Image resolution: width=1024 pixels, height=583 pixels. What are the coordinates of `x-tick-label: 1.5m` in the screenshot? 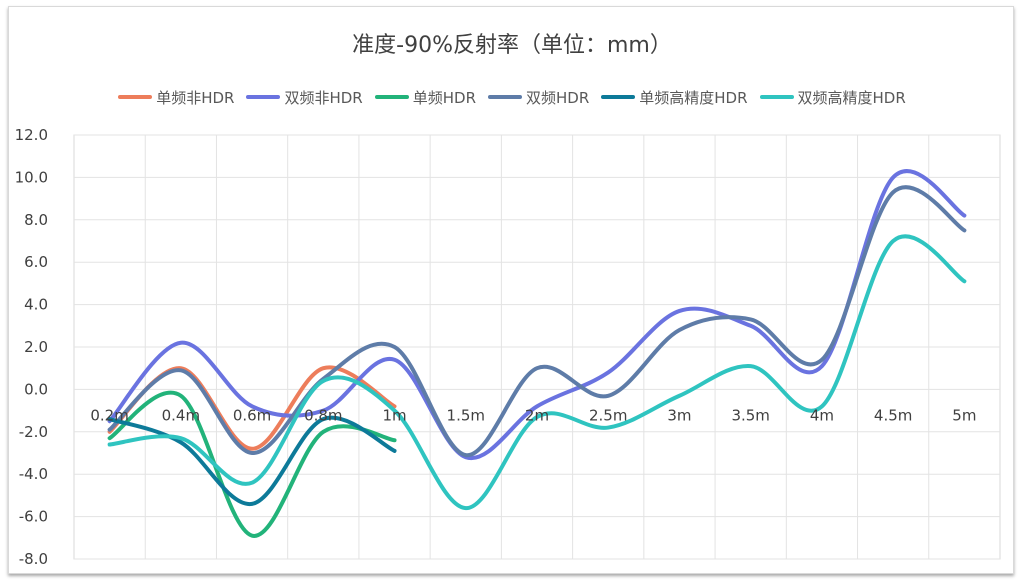 It's located at (466, 415).